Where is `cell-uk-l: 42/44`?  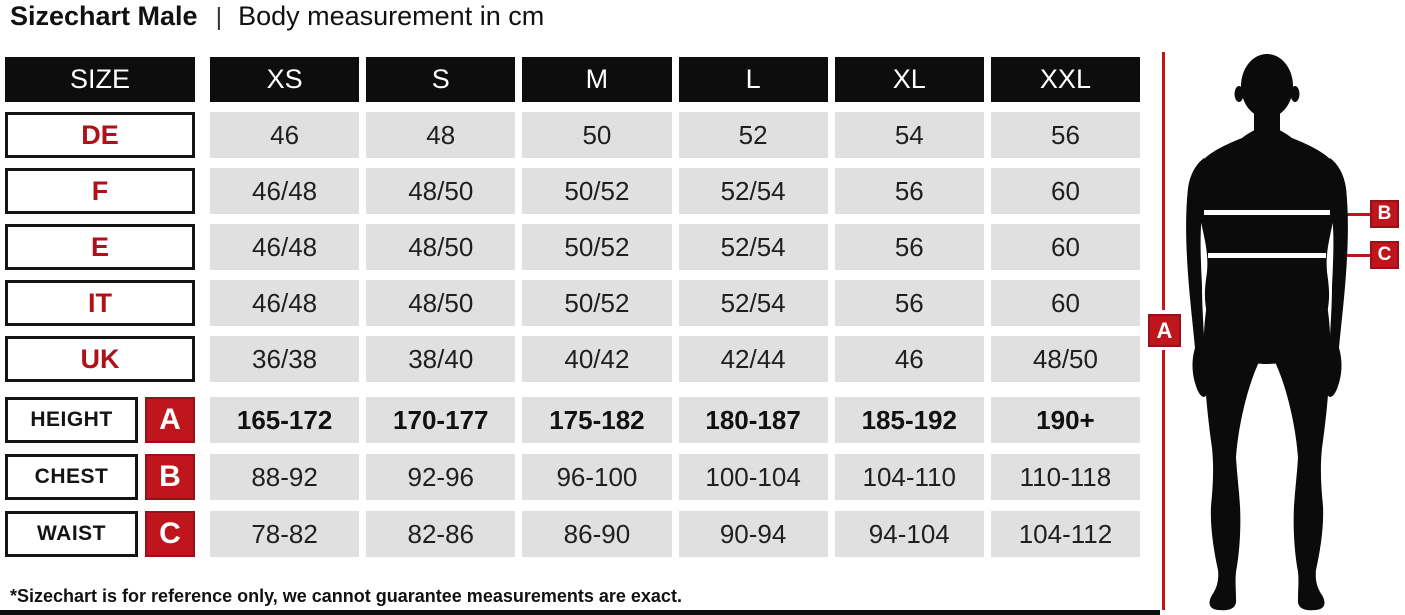
cell-uk-l: 42/44 is located at coordinates (753, 359).